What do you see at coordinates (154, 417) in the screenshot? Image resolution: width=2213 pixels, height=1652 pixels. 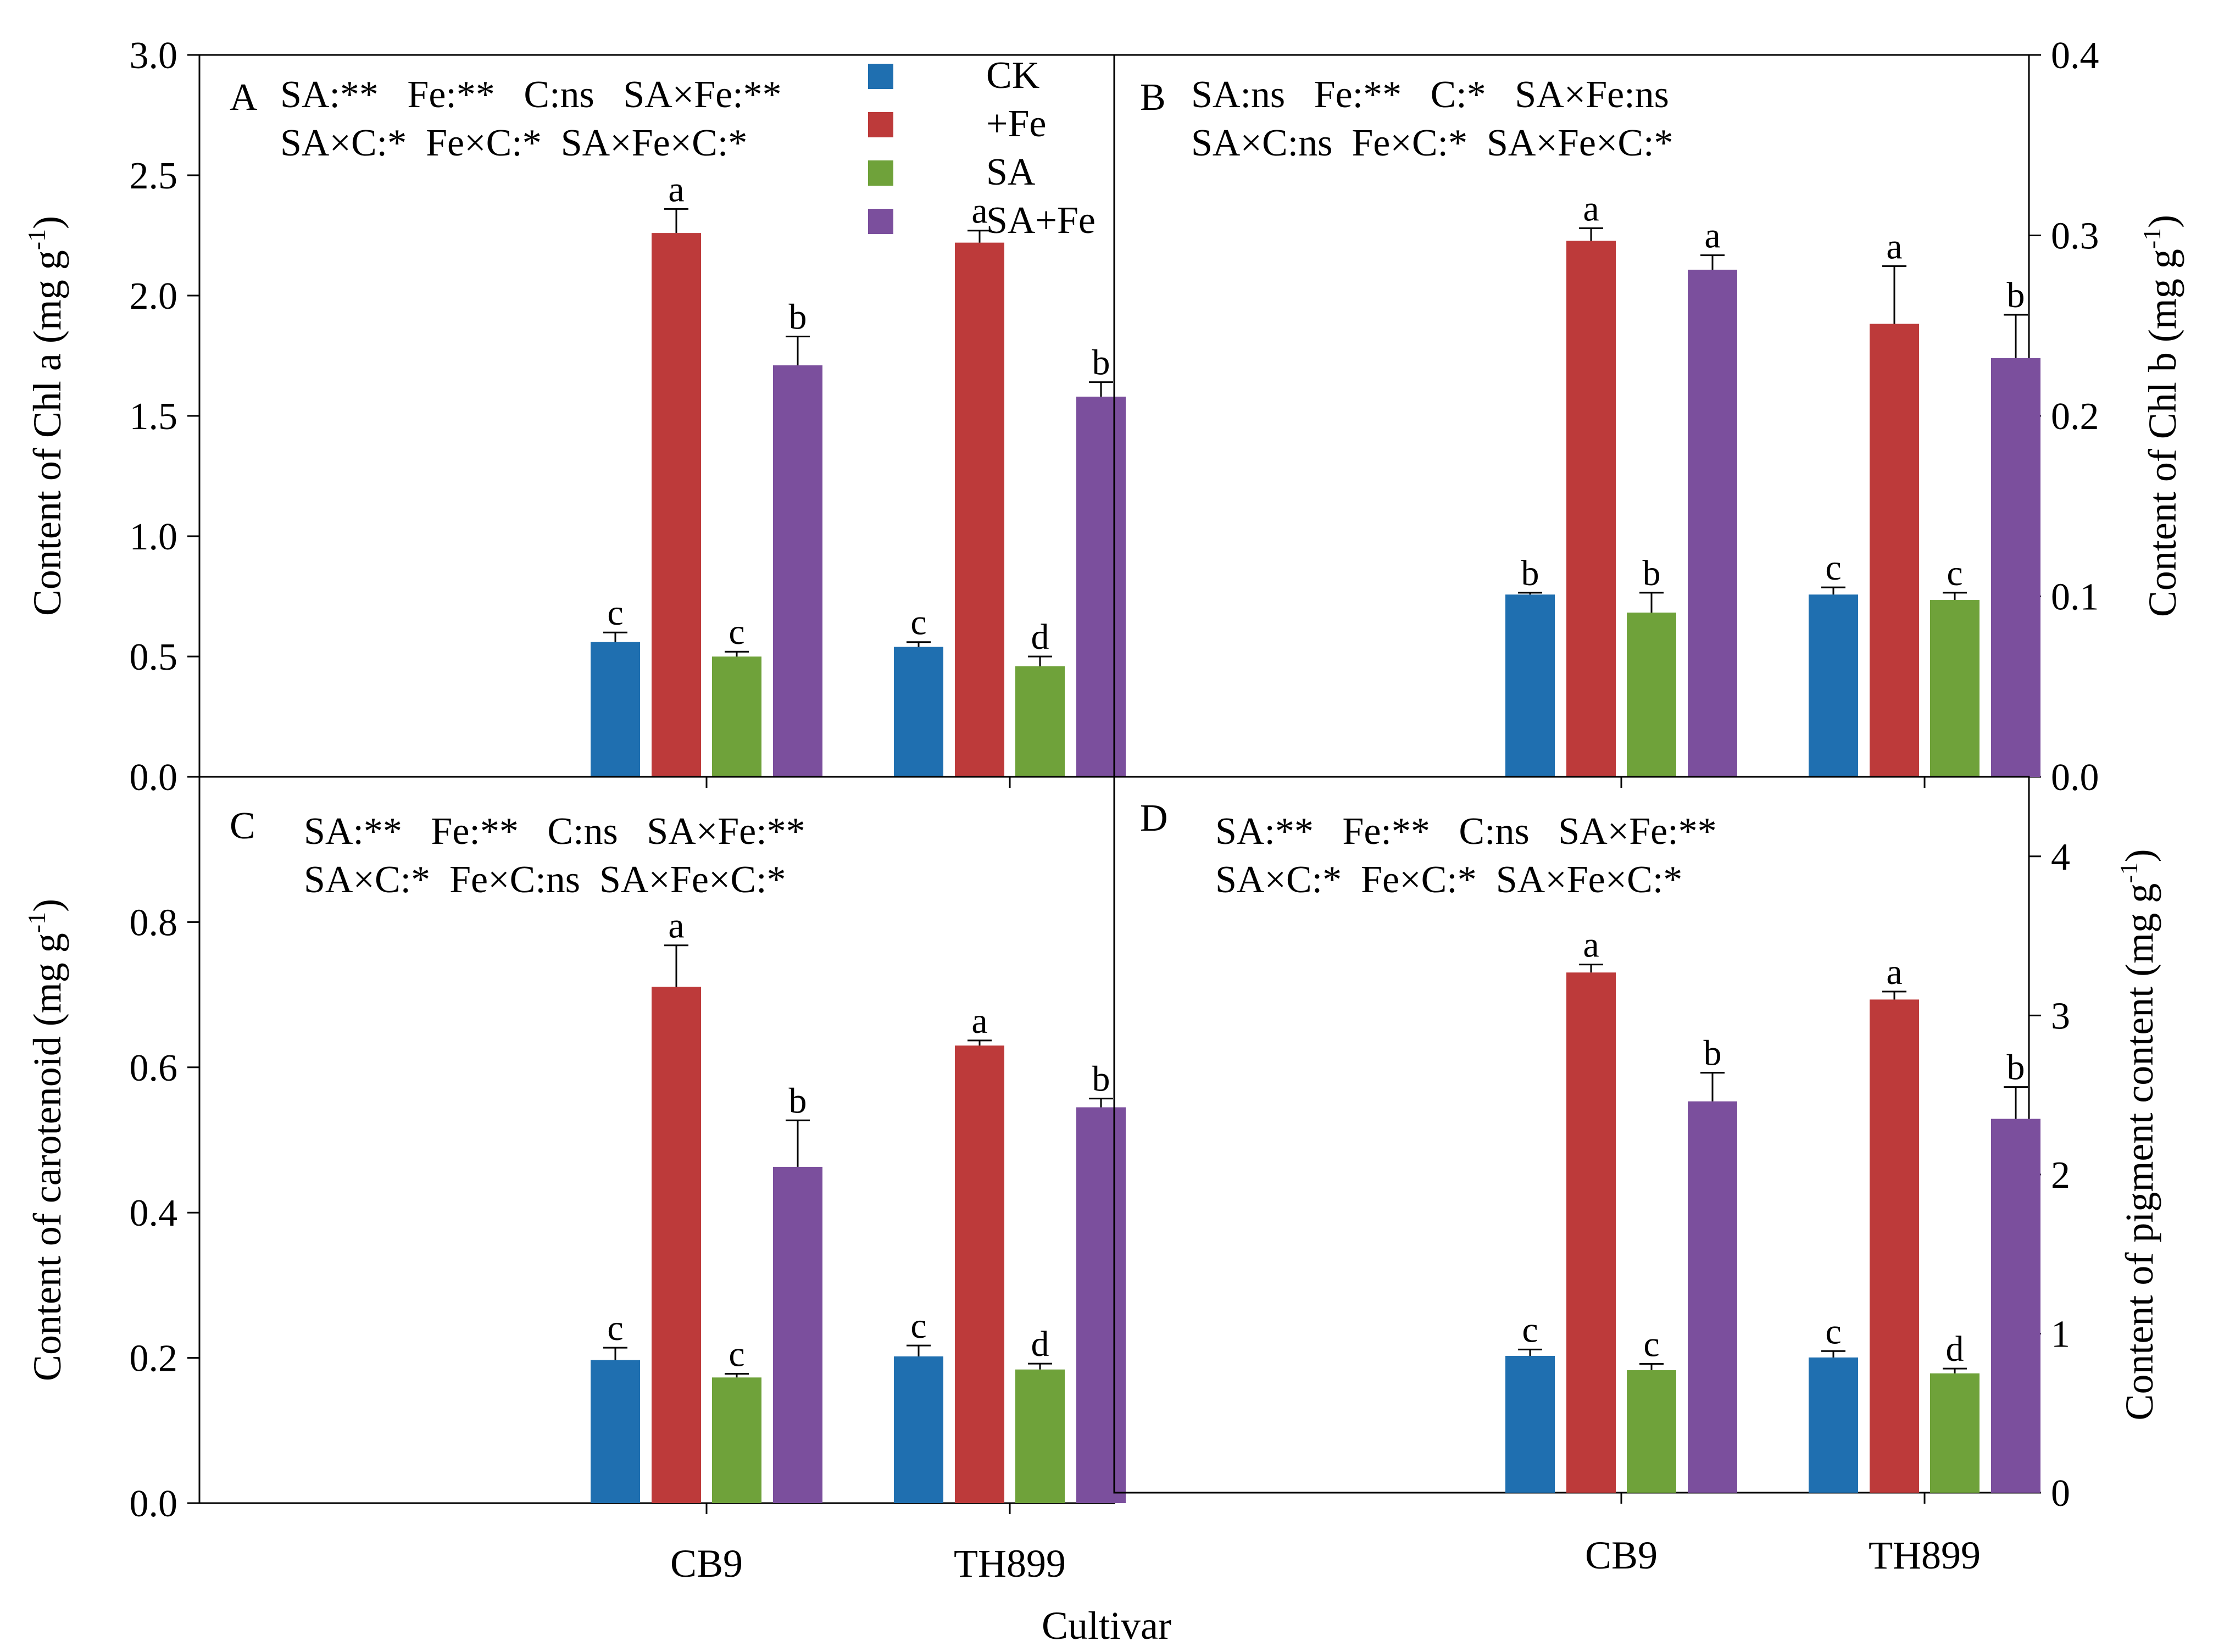 I see `y-tick-label: 1.5` at bounding box center [154, 417].